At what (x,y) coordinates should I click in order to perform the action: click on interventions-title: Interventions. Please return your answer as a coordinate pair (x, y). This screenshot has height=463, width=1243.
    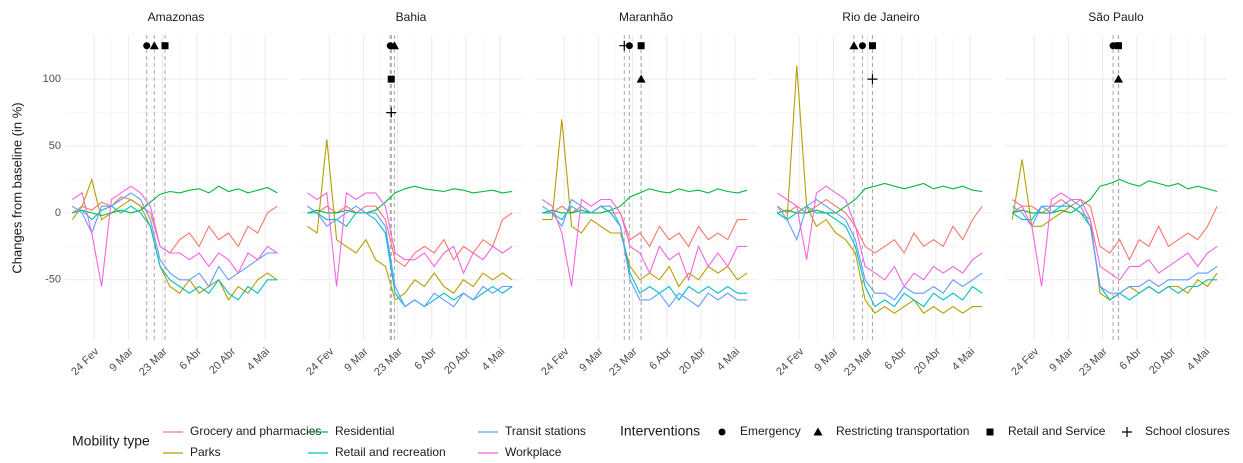
    Looking at the image, I should click on (660, 431).